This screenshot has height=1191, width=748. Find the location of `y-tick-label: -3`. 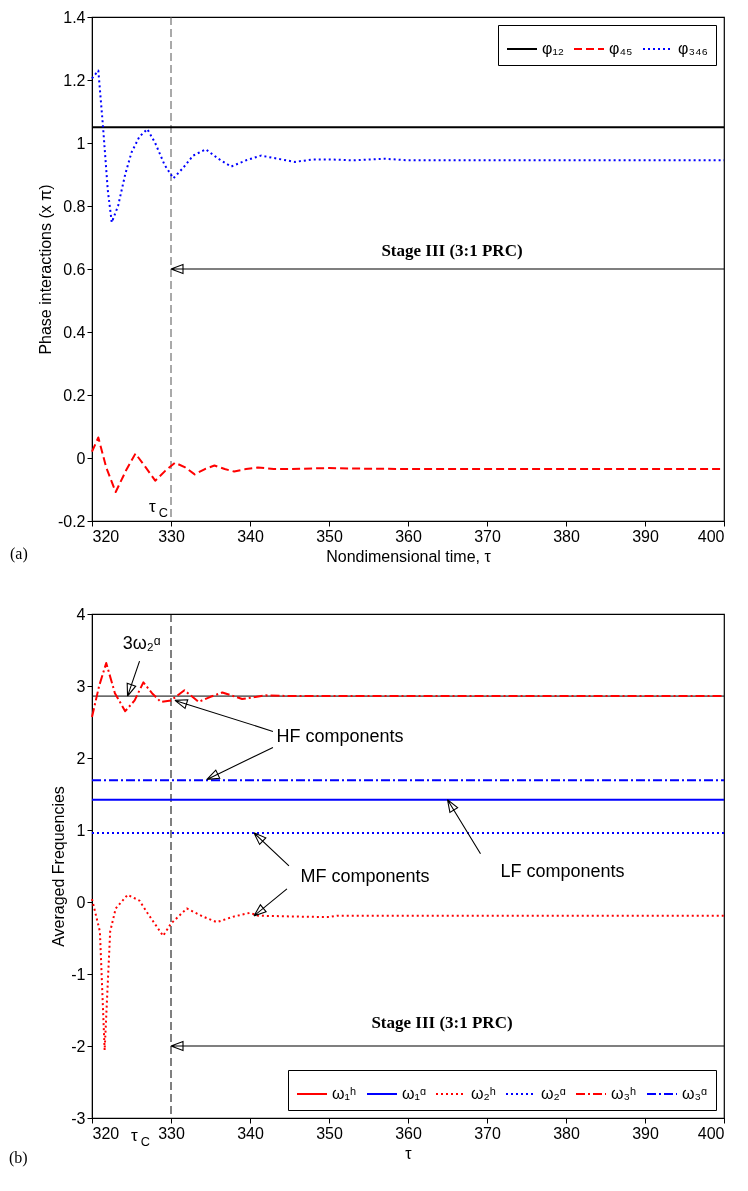

y-tick-label: -3 is located at coordinates (78, 1118).